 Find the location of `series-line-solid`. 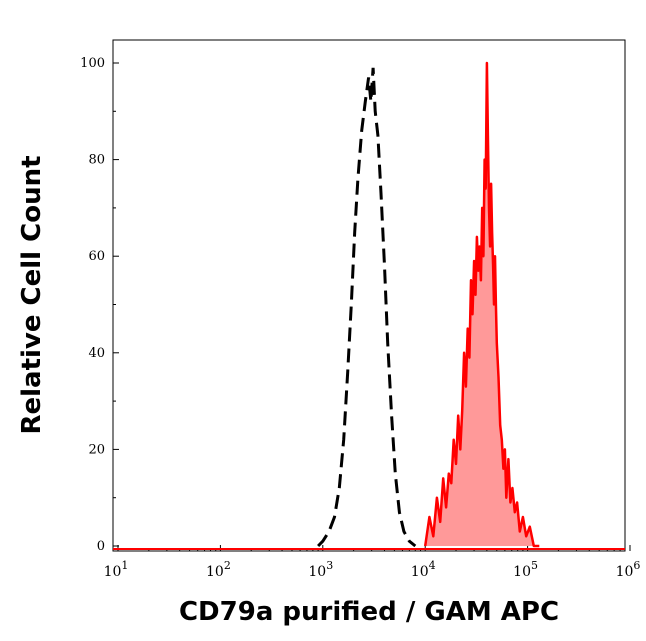

series-line-solid is located at coordinates (481, 304).